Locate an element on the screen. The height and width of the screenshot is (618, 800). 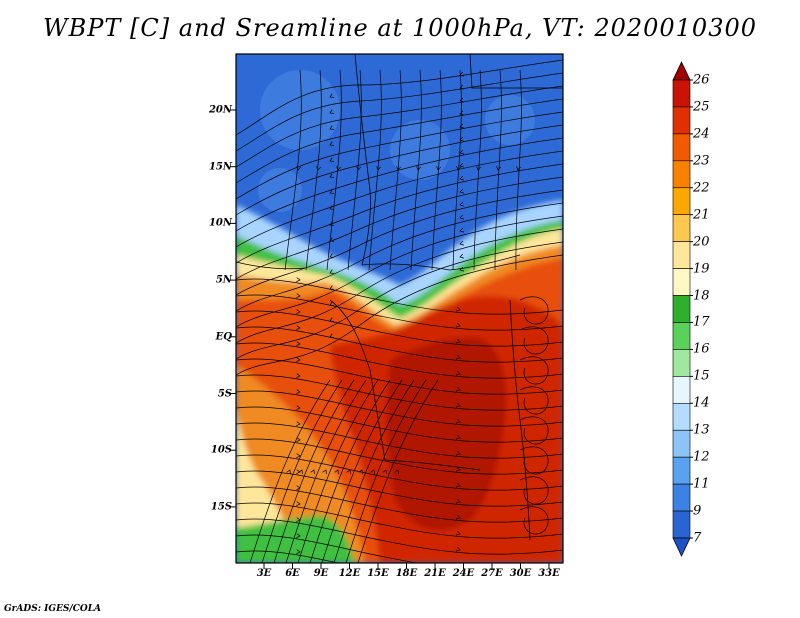
longitude-tick-label: 9E is located at coordinates (321, 573).